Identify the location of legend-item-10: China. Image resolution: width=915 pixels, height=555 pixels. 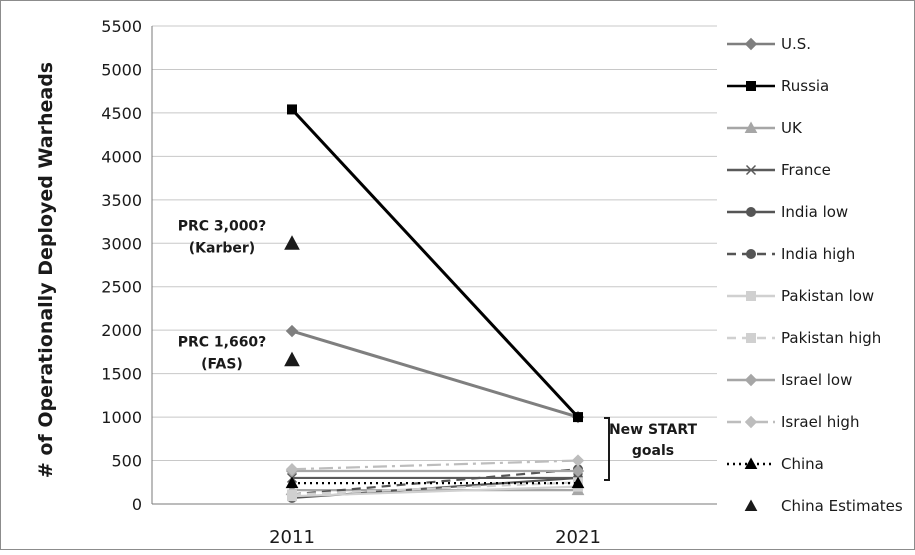
(775, 464).